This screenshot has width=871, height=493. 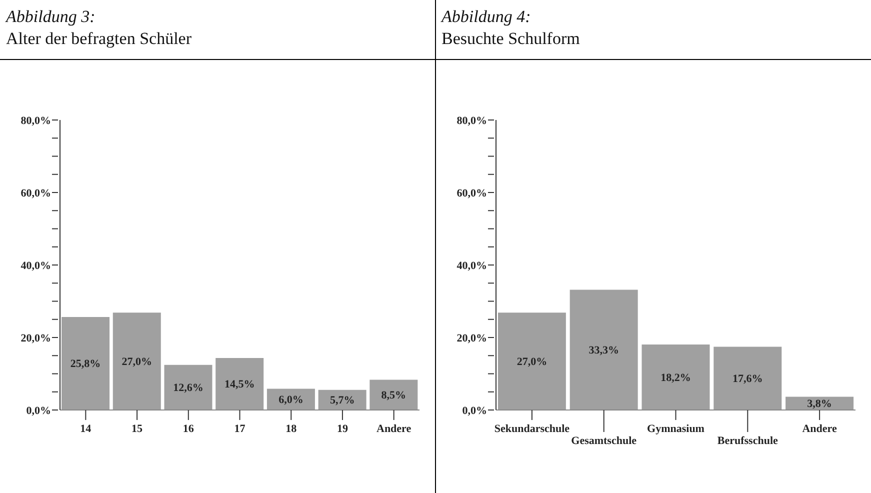 What do you see at coordinates (86, 429) in the screenshot?
I see `x-tick-label: 14` at bounding box center [86, 429].